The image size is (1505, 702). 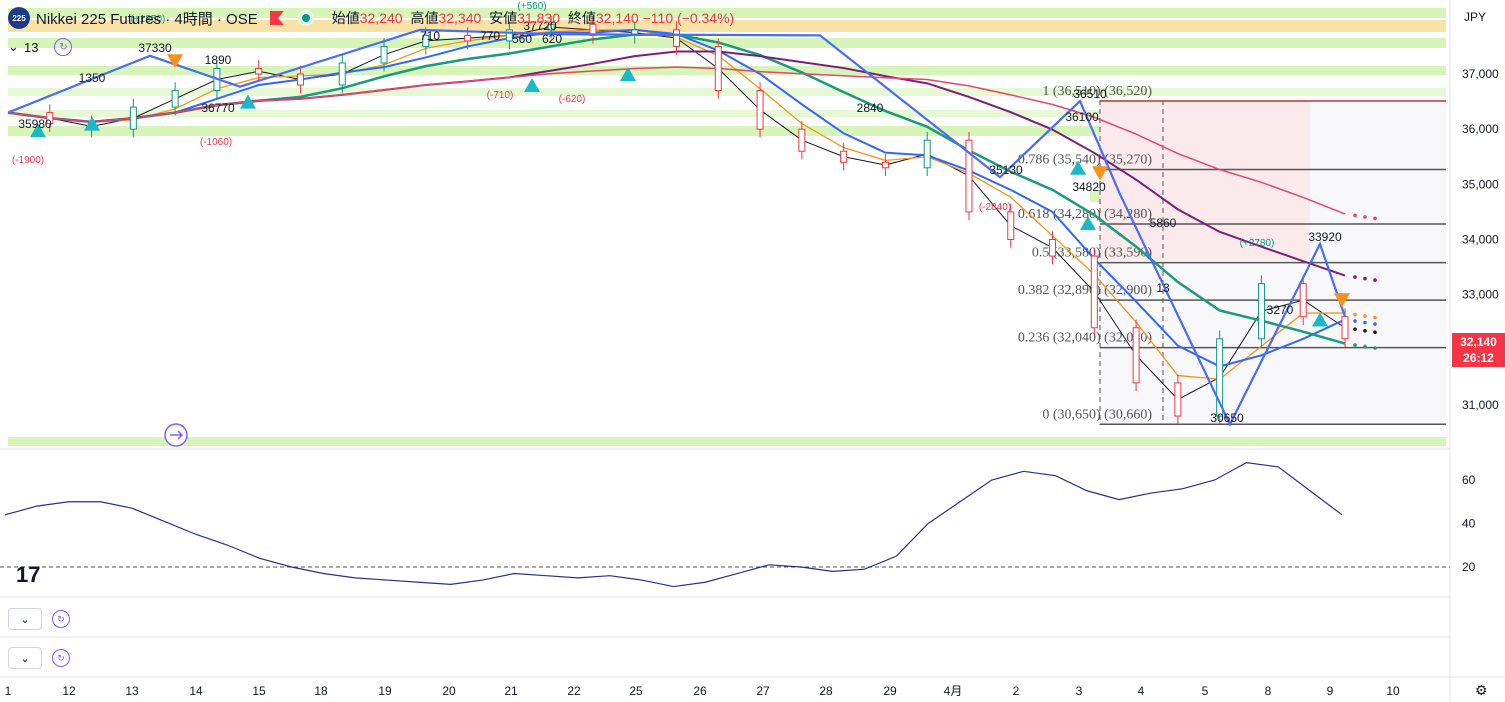 What do you see at coordinates (826, 691) in the screenshot?
I see `time-tick-label: 28` at bounding box center [826, 691].